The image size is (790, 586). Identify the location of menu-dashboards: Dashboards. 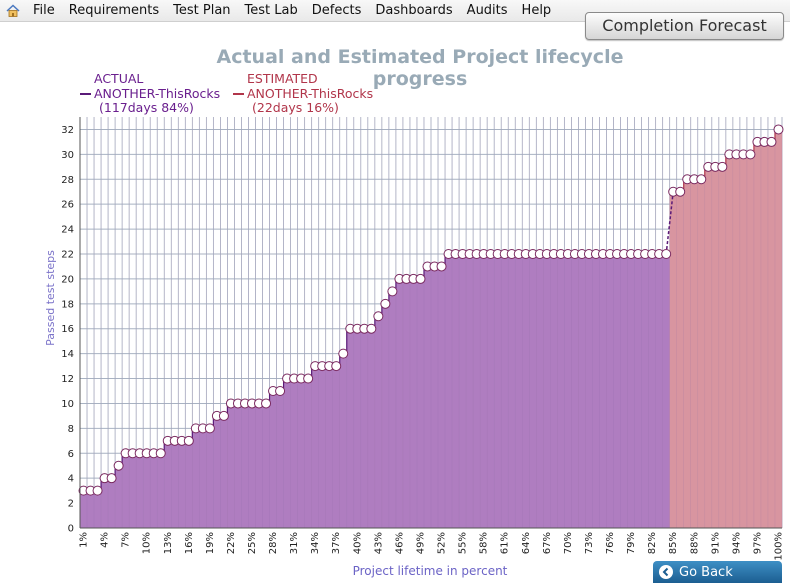
(414, 10).